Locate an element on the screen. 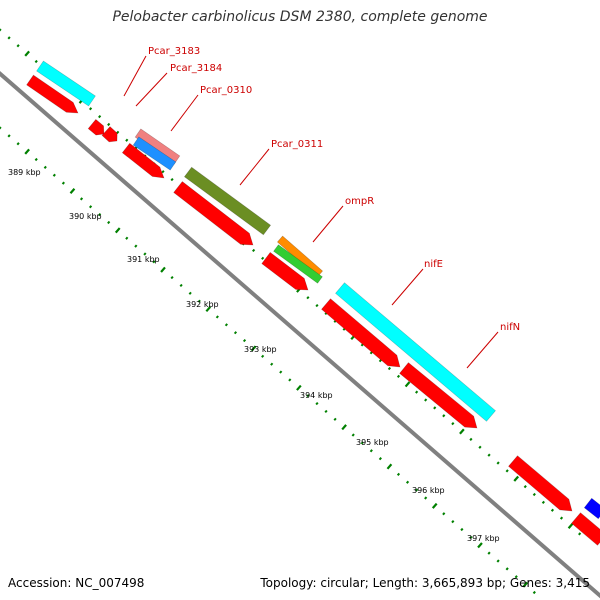  kbp-label: 395 kbp is located at coordinates (372, 442).